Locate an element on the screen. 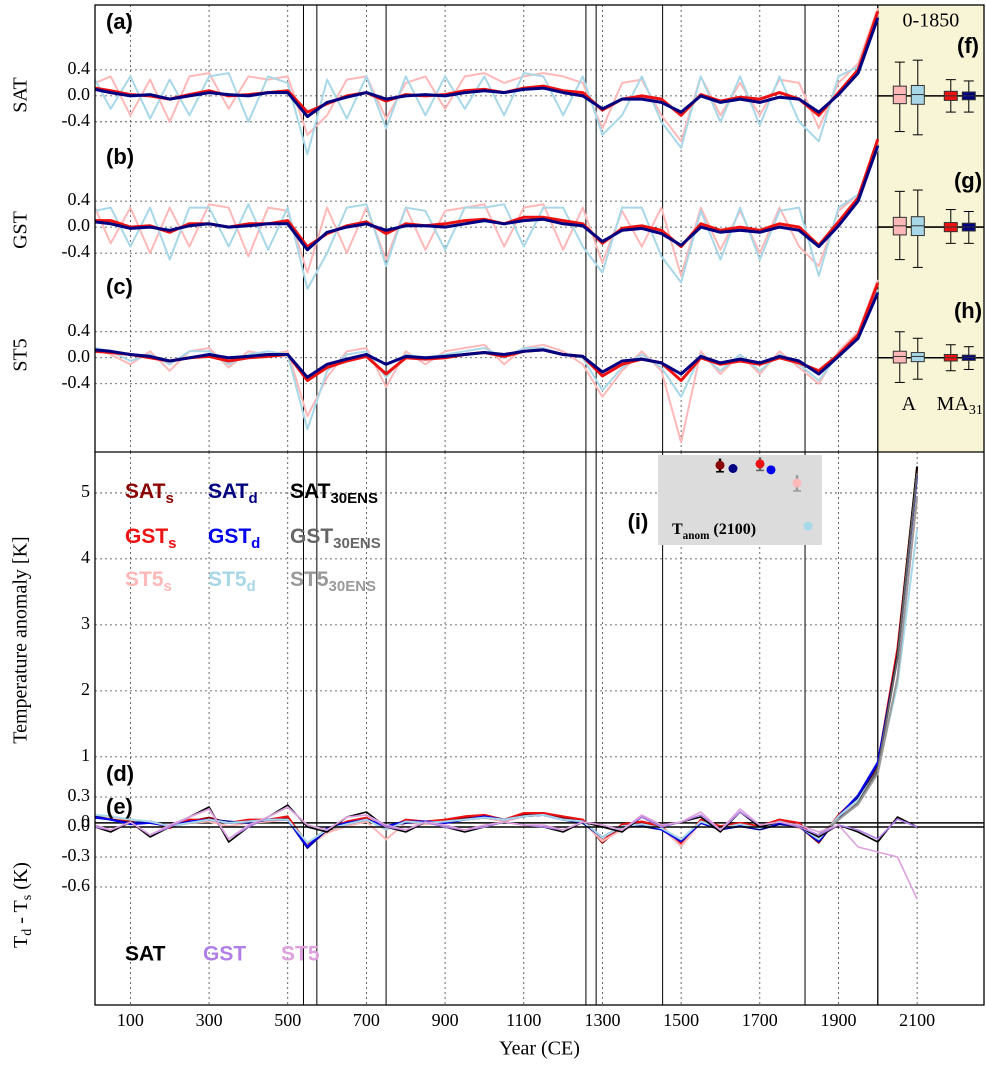 Image resolution: width=986 pixels, height=1065 pixels. legend-entry: GSTd is located at coordinates (234, 538).